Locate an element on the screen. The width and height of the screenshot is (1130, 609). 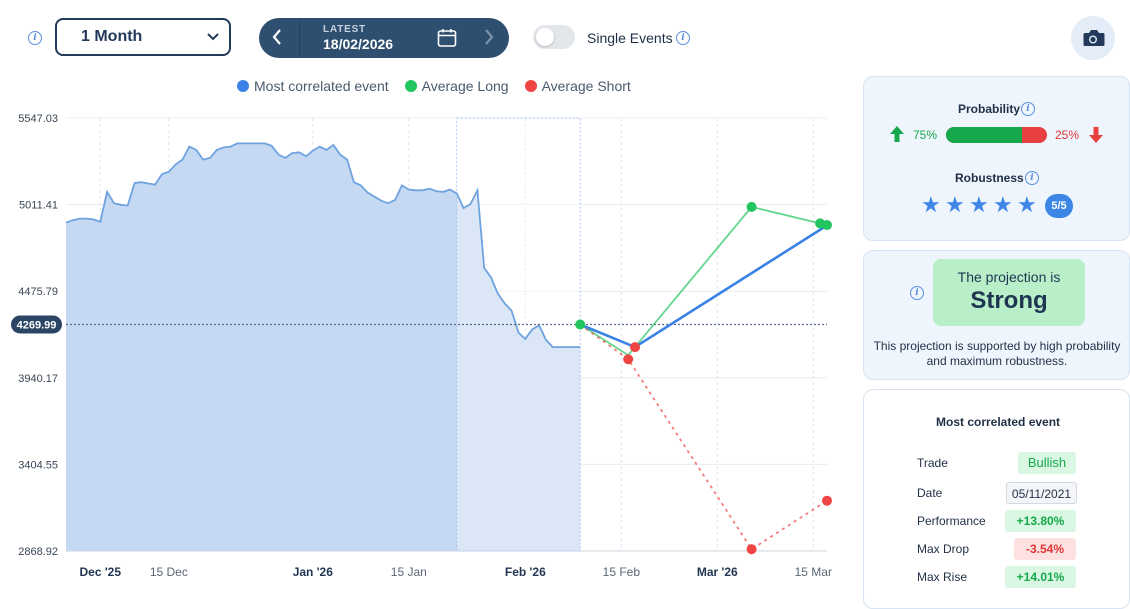
single-events-toggle is located at coordinates (554, 37).